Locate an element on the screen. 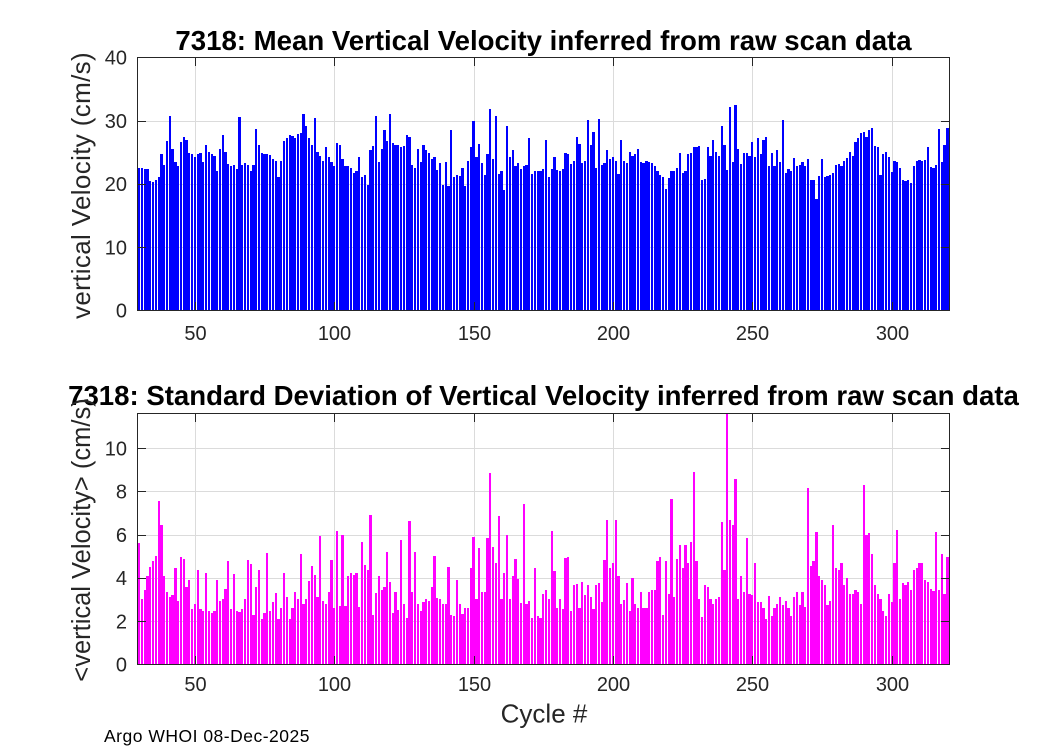 The height and width of the screenshot is (750, 1050). svg-text: 4 is located at coordinates (121, 579).